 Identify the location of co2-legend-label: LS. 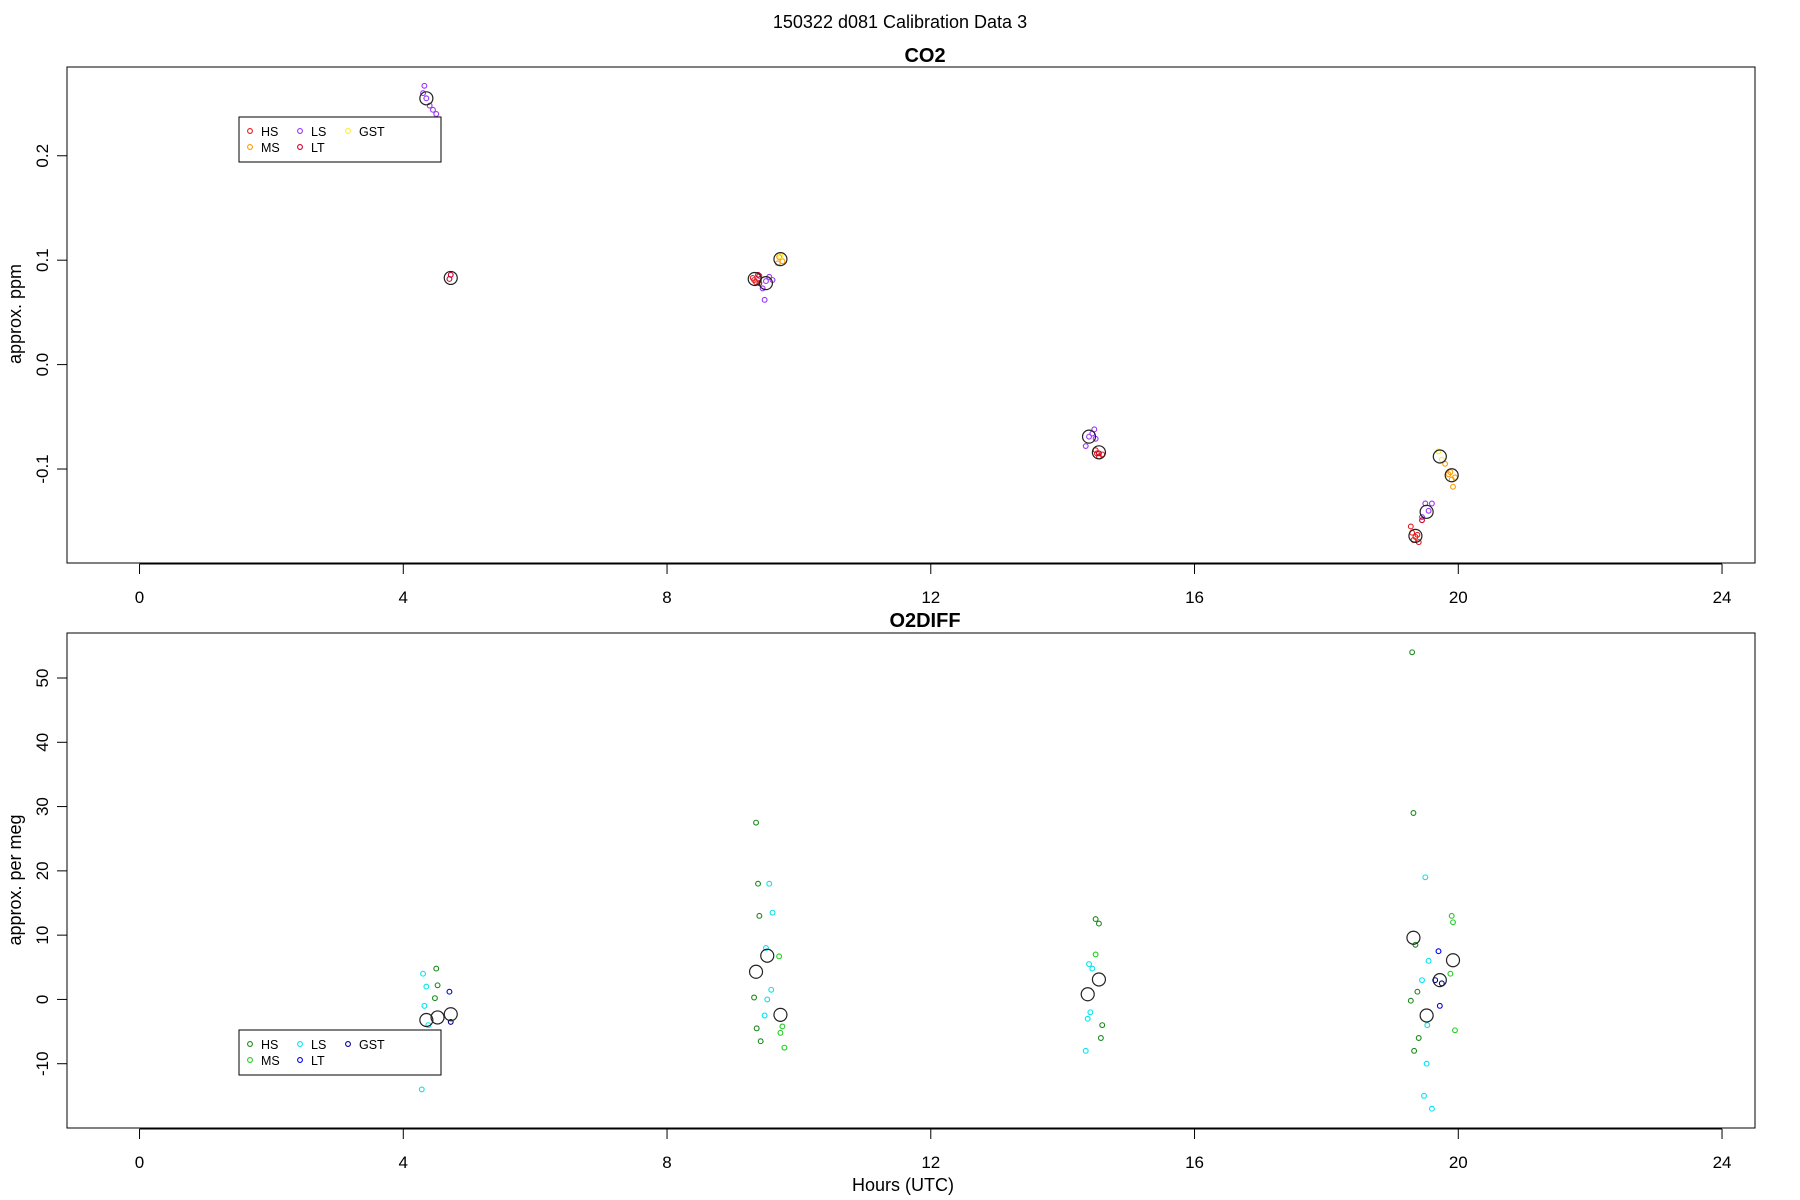
(318, 132).